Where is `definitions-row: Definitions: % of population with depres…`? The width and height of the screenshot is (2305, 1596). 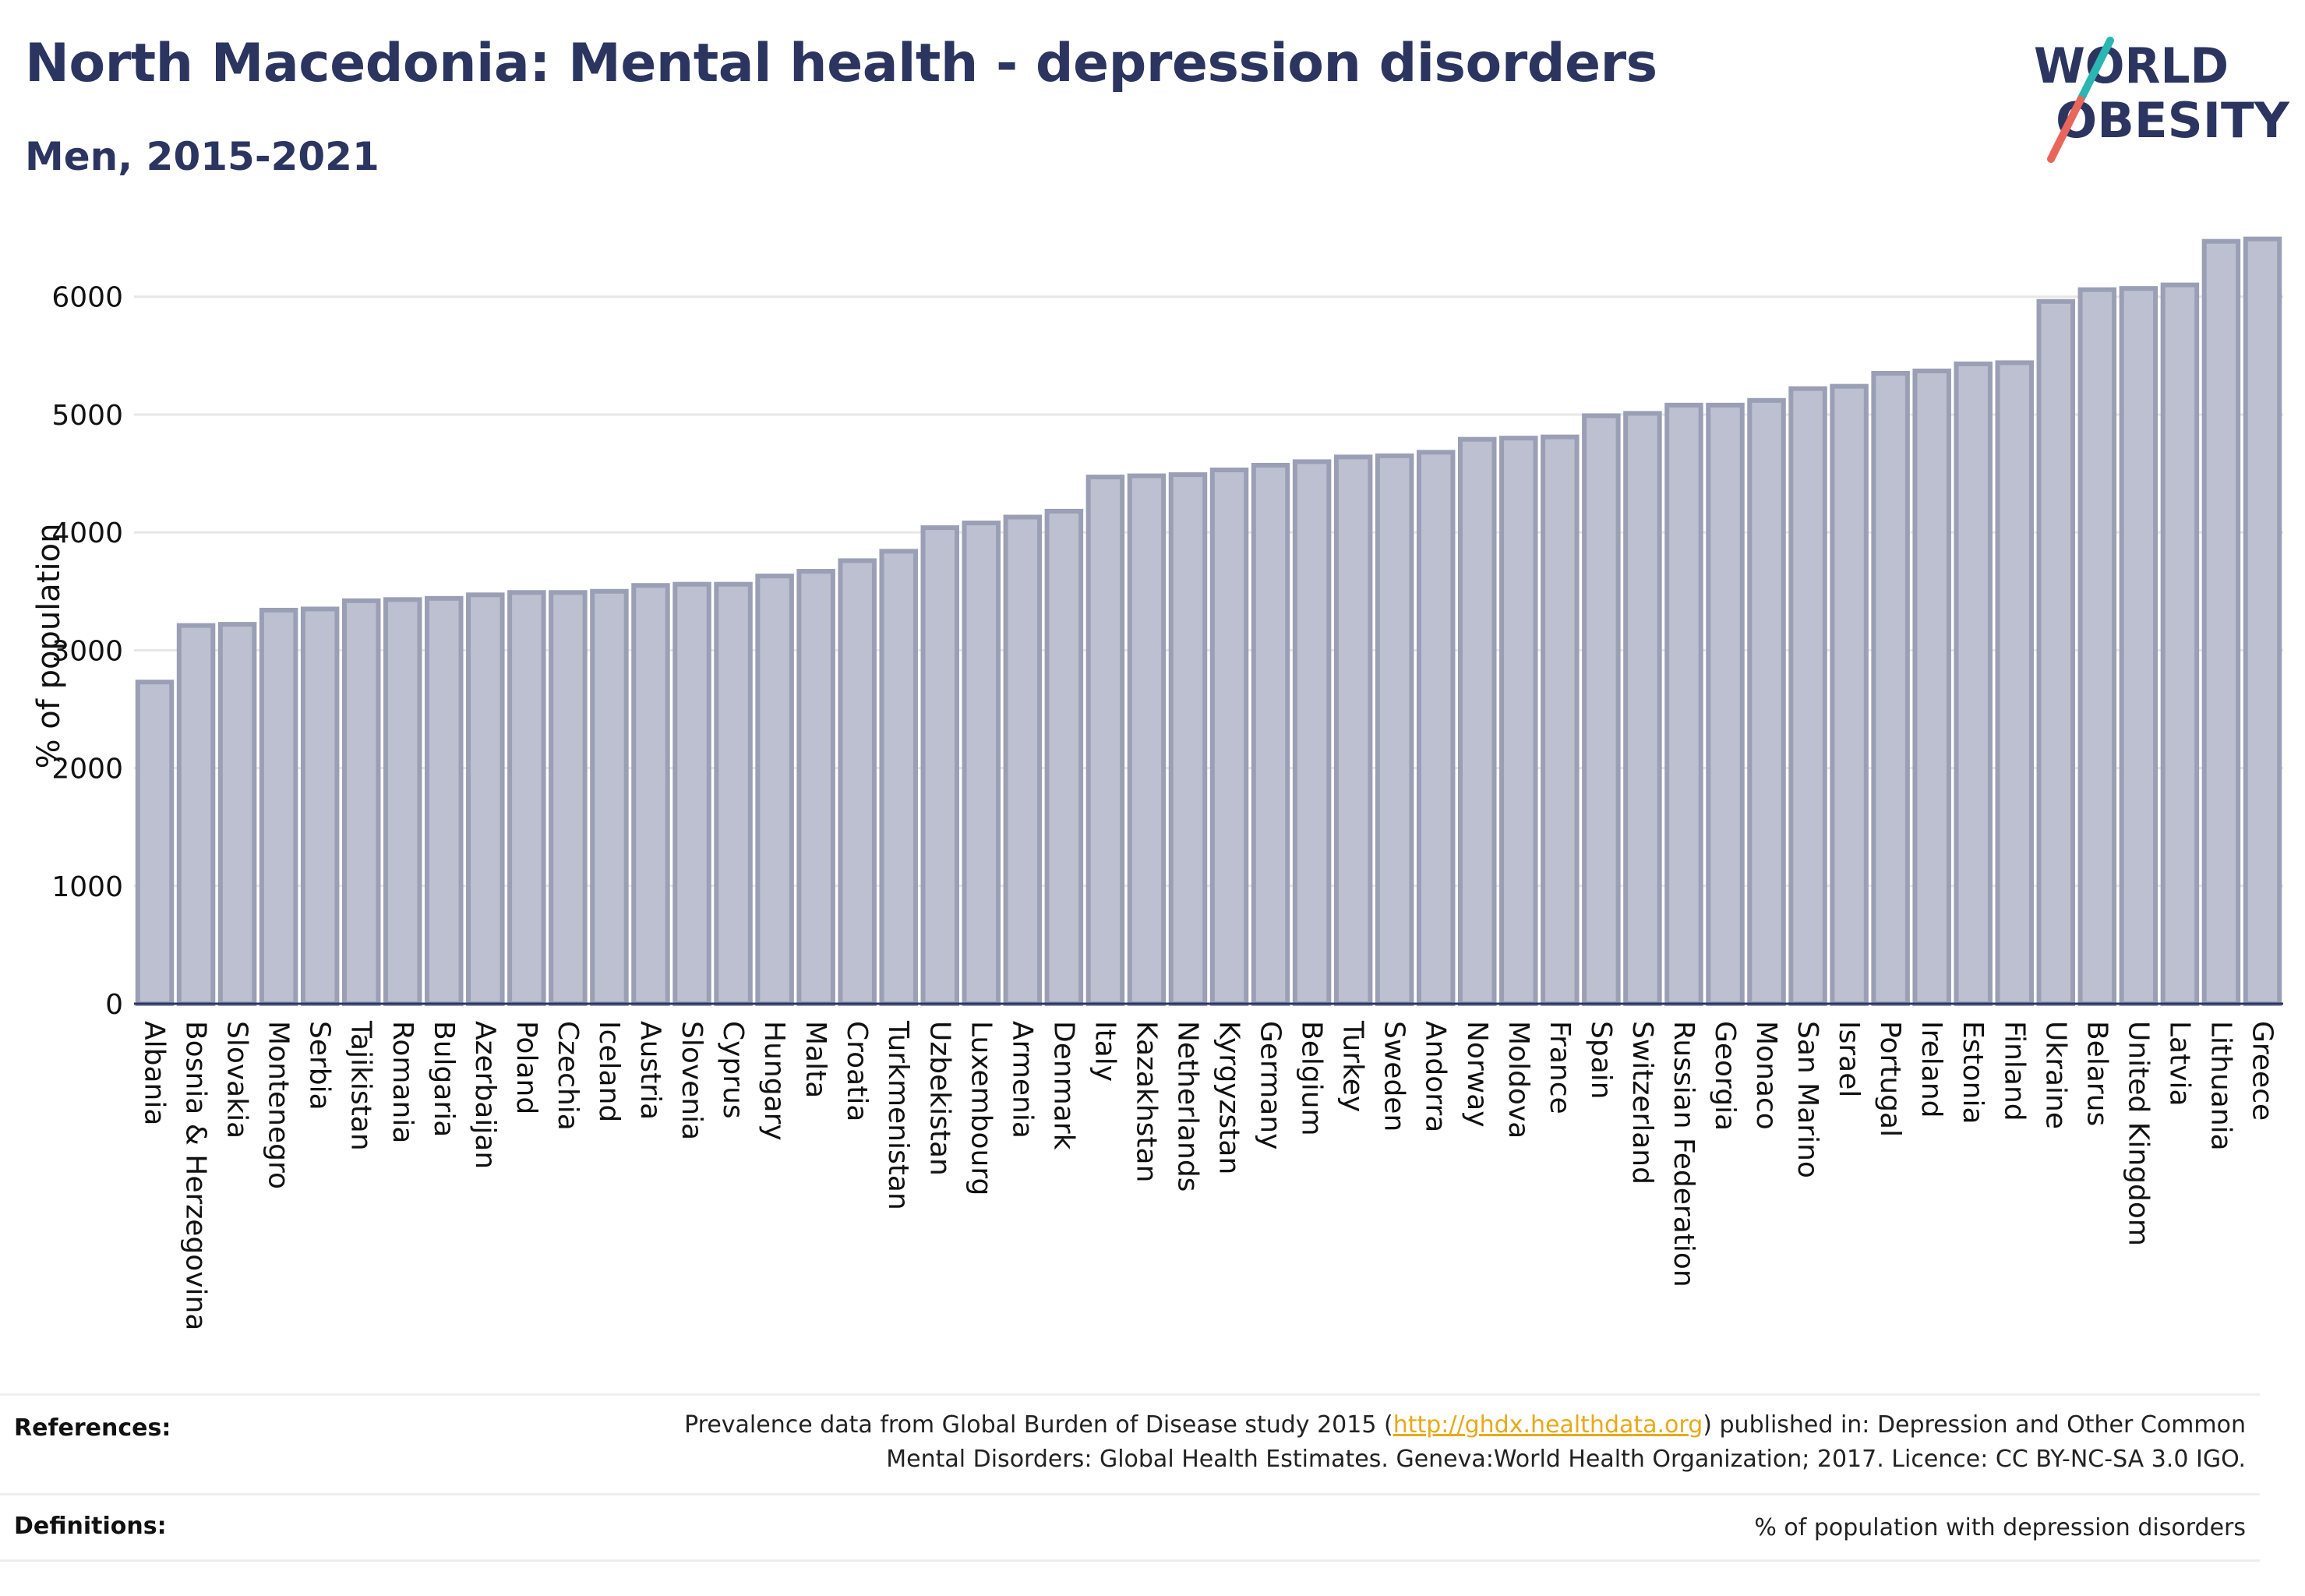
definitions-row: Definitions: % of population with depres… is located at coordinates (1130, 1527).